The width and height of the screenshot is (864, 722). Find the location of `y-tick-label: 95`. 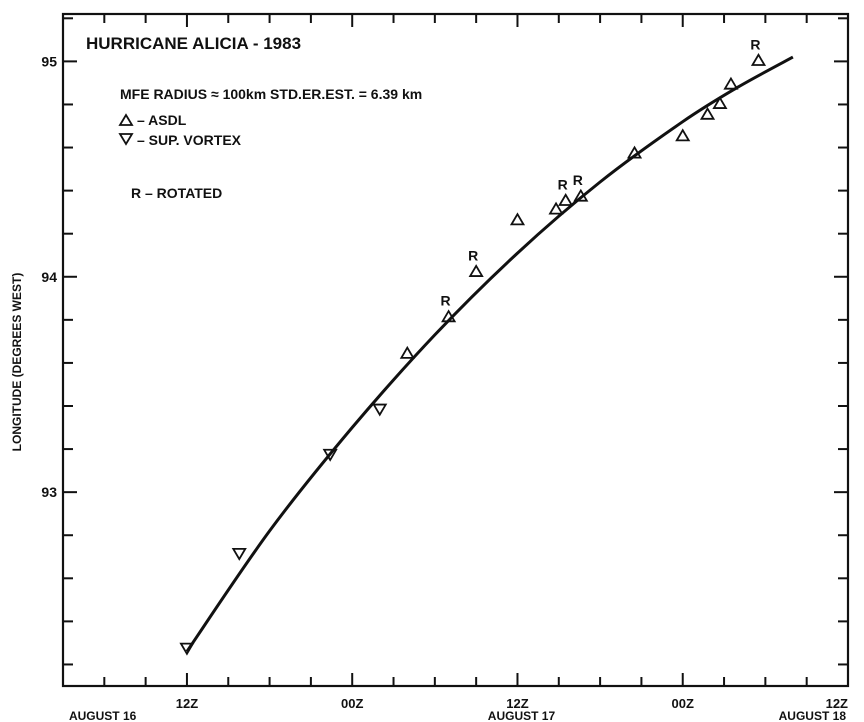

y-tick-label: 95 is located at coordinates (49, 61).